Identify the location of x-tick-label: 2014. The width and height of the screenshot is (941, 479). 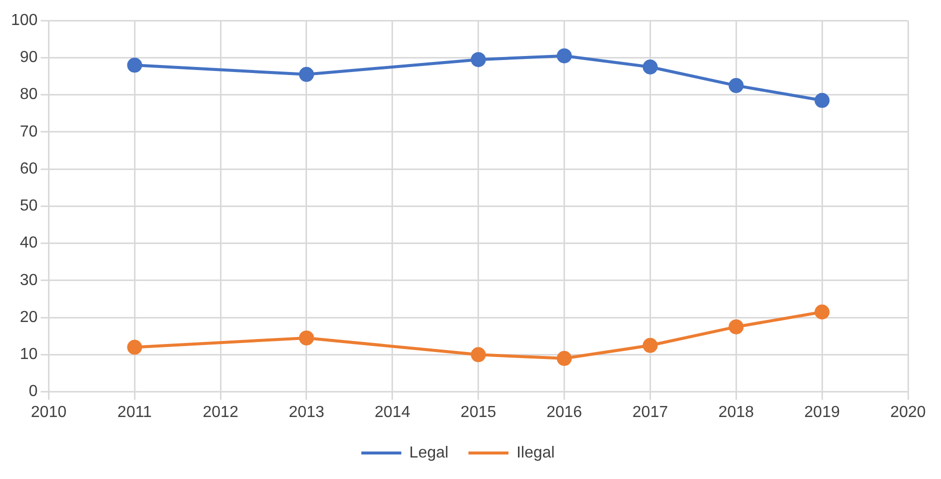
(392, 412).